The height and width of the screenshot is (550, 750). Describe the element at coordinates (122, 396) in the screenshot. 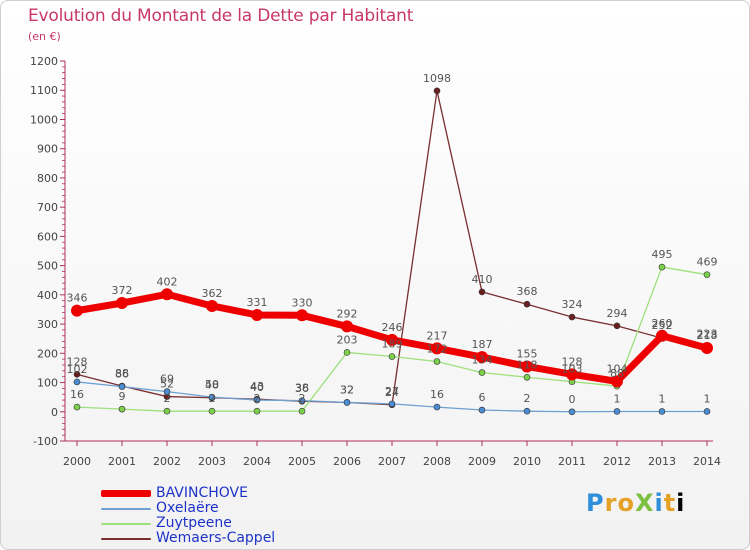

I see `data-label: 9` at that location.